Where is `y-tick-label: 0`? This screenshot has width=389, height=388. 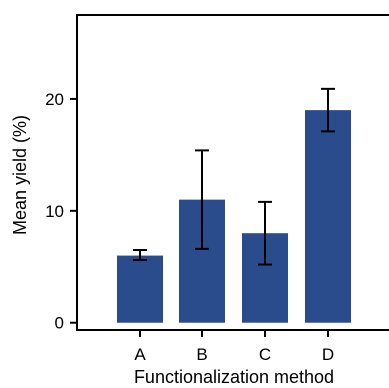 y-tick-label: 0 is located at coordinates (59, 323).